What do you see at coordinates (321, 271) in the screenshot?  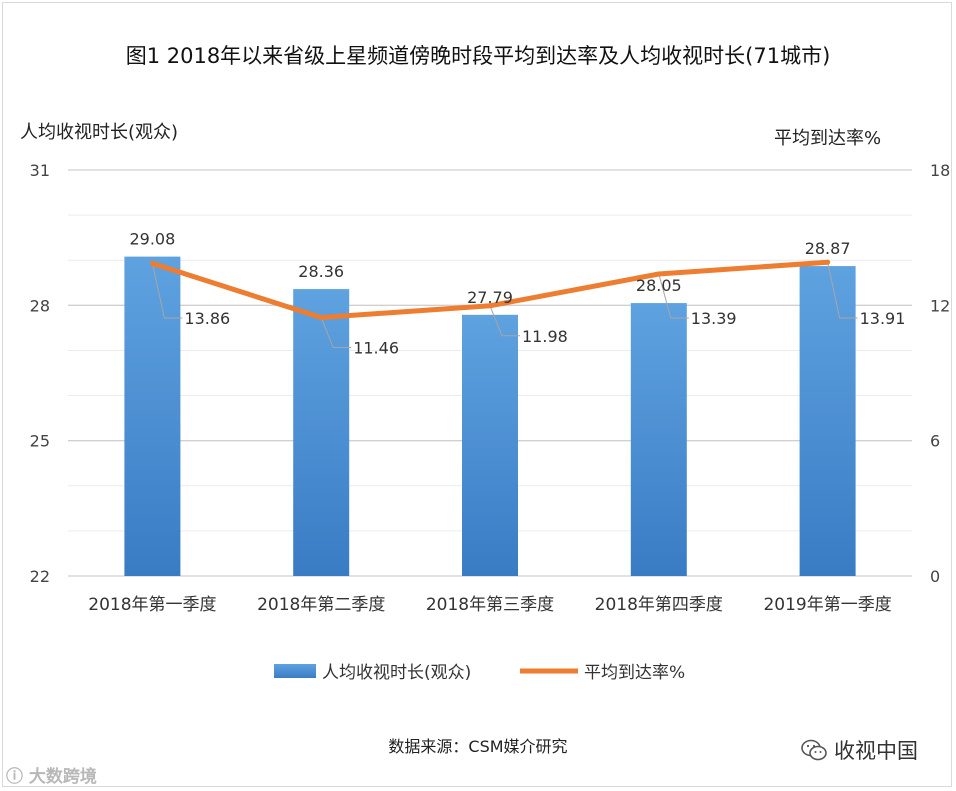 I see `bar-value-label: 28.36` at bounding box center [321, 271].